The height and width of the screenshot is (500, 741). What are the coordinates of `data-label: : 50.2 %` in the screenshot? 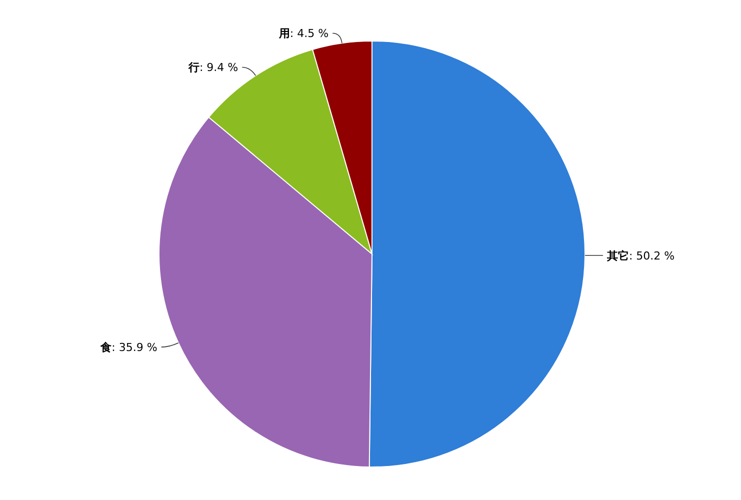 It's located at (651, 255).